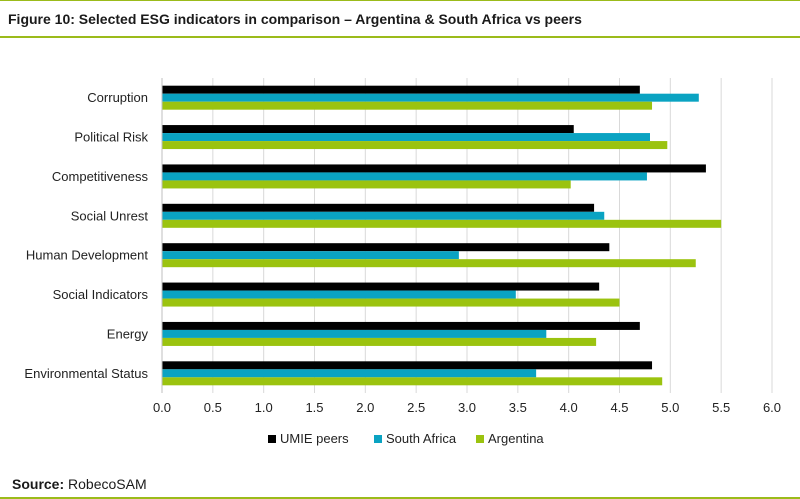  I want to click on category-label: Human Development, so click(87, 255).